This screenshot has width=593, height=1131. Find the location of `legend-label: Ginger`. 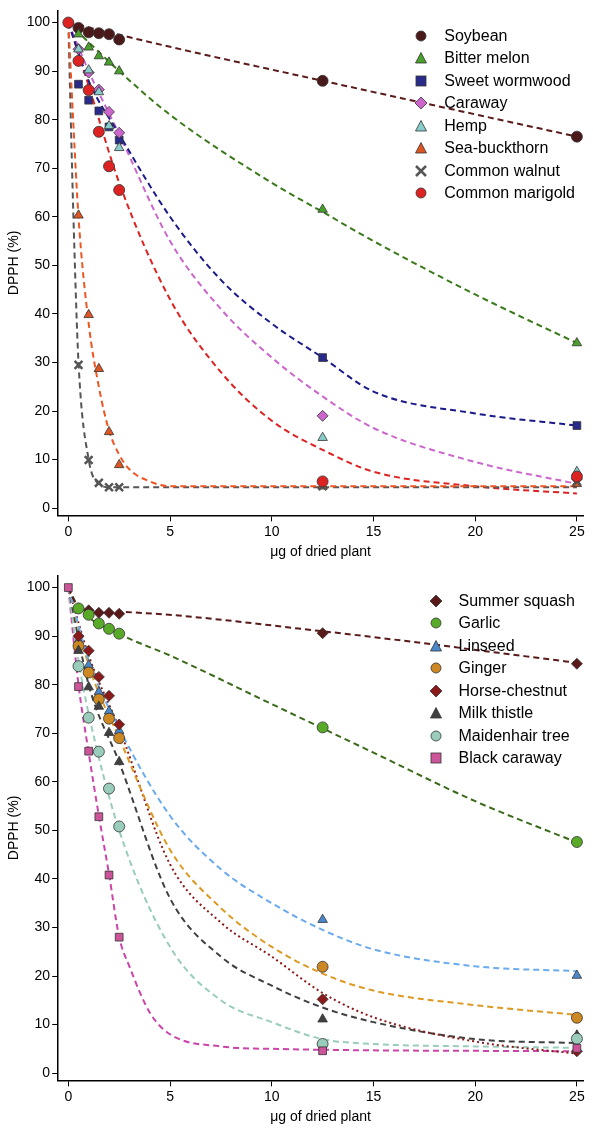

legend-label: Ginger is located at coordinates (482, 668).